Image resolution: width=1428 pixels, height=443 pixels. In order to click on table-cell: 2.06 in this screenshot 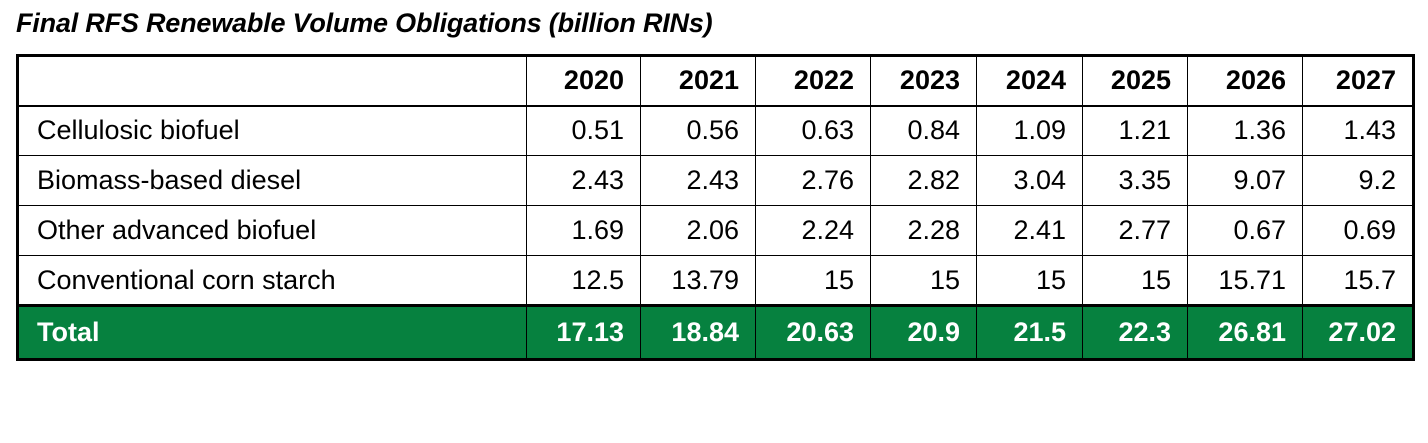, I will do `click(698, 230)`.